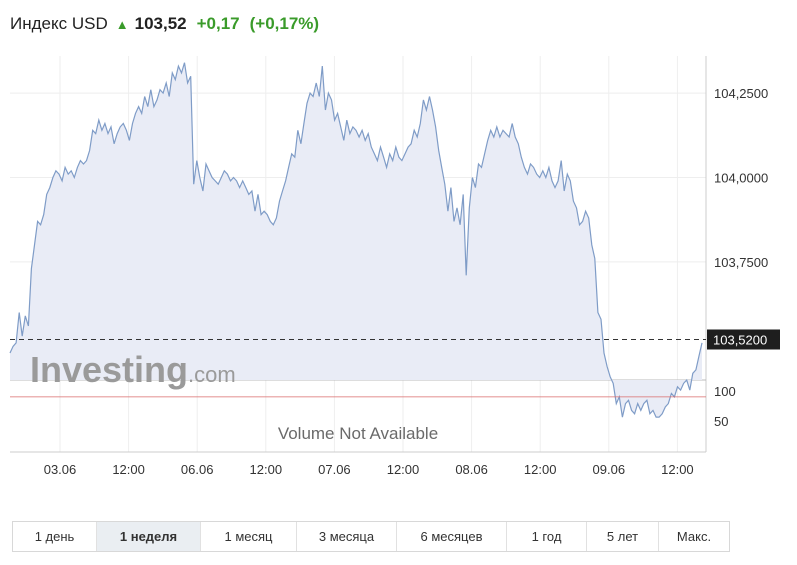  What do you see at coordinates (109, 369) in the screenshot?
I see `logo-brand: Investing` at bounding box center [109, 369].